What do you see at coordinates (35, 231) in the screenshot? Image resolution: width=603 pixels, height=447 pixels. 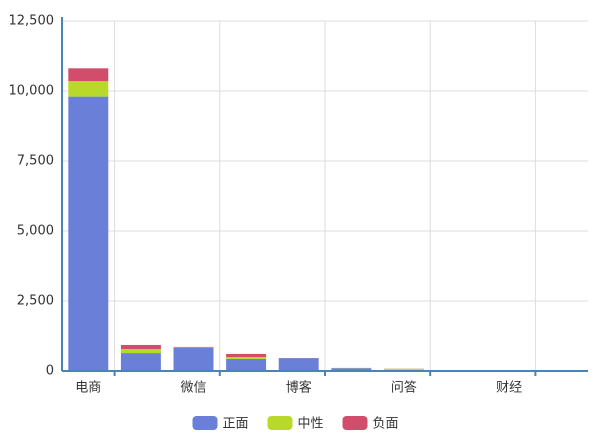 I see `y-tick-label: 5,000` at bounding box center [35, 231].